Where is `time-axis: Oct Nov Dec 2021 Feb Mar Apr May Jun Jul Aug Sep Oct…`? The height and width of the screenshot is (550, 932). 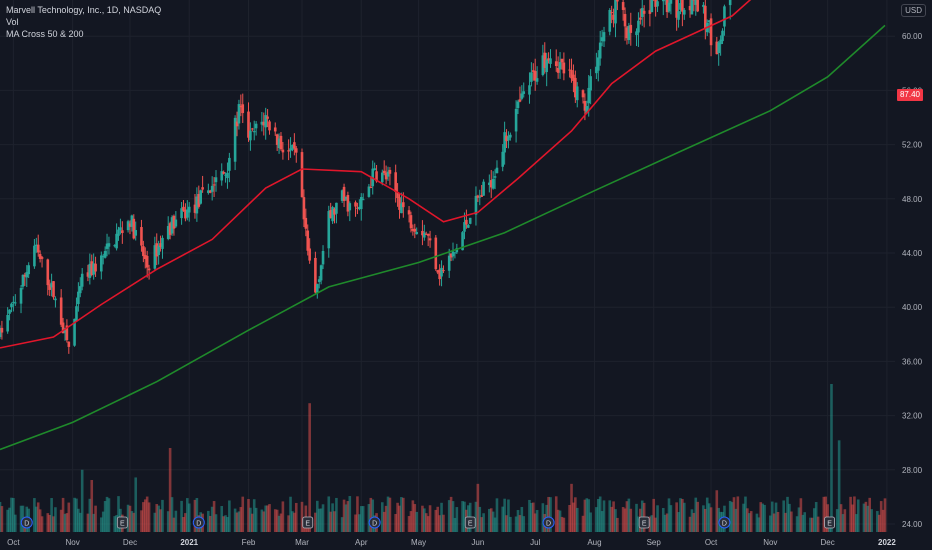
time-axis: Oct Nov Dec 2021 Feb Mar Apr May Jun Jul Aug Sep Oct… is located at coordinates (451, 542).